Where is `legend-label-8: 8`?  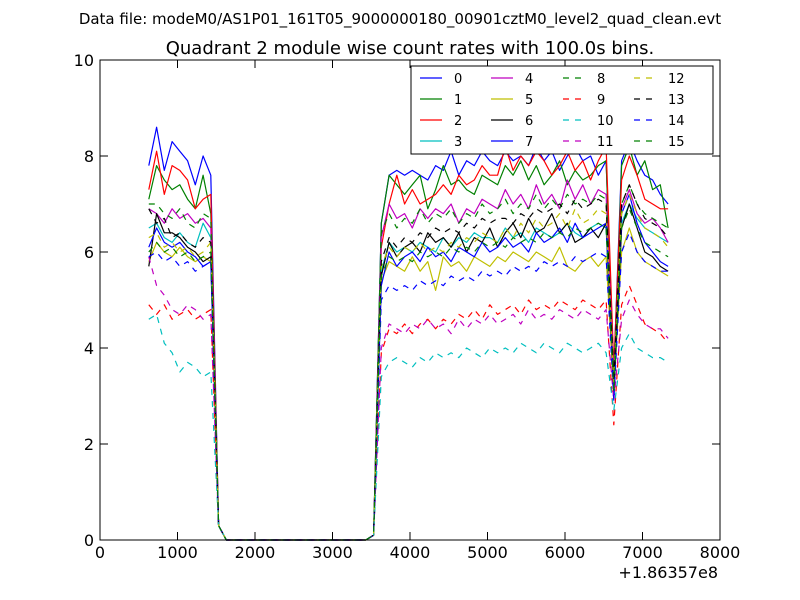 legend-label-8: 8 is located at coordinates (601, 79).